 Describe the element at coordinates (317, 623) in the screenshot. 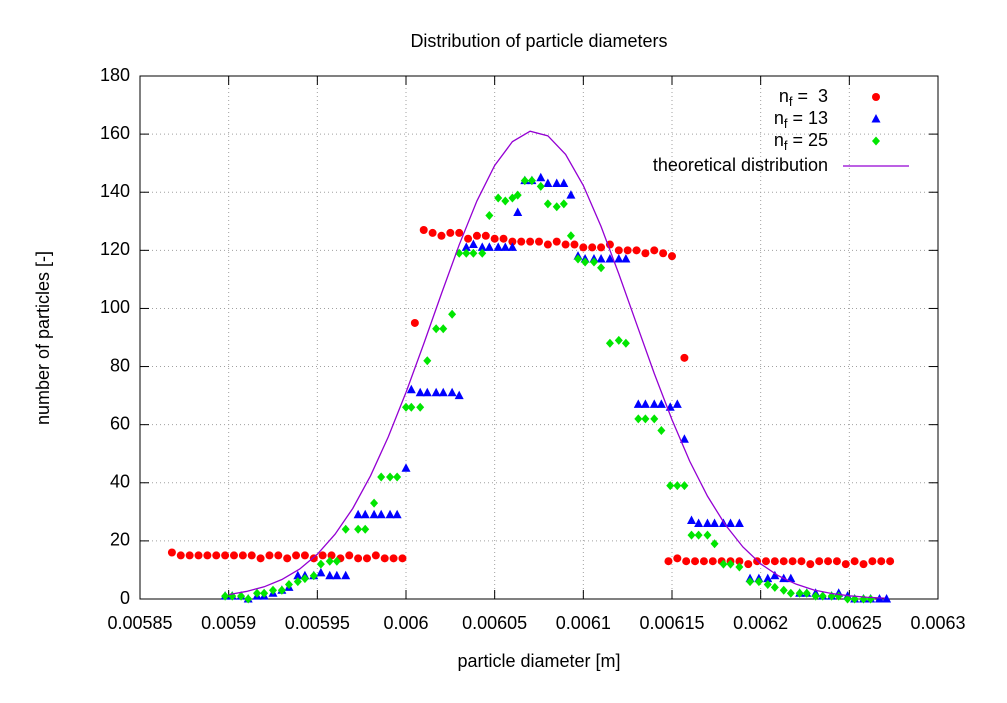

I see `x-tick-label: 0.00595` at that location.